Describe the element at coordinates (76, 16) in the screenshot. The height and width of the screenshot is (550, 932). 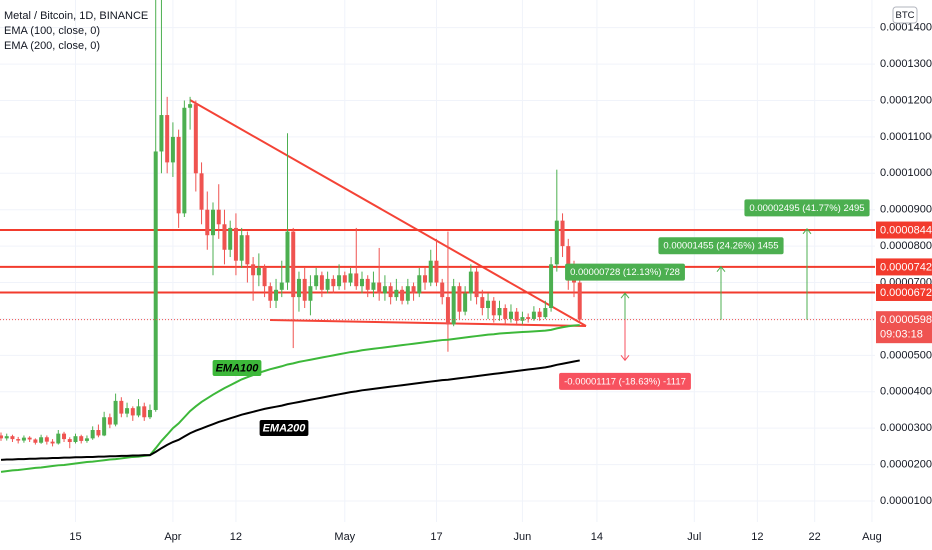
I see `legend-symbol: Metal / Bitcoin, 1D, BINANCE` at that location.